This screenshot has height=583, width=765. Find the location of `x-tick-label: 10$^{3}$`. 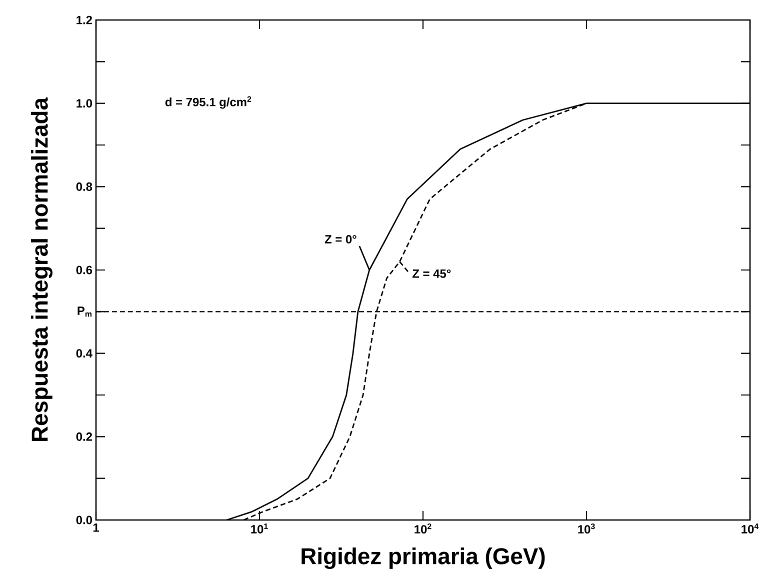

x-tick-label: 10$^{3}$ is located at coordinates (586, 529).